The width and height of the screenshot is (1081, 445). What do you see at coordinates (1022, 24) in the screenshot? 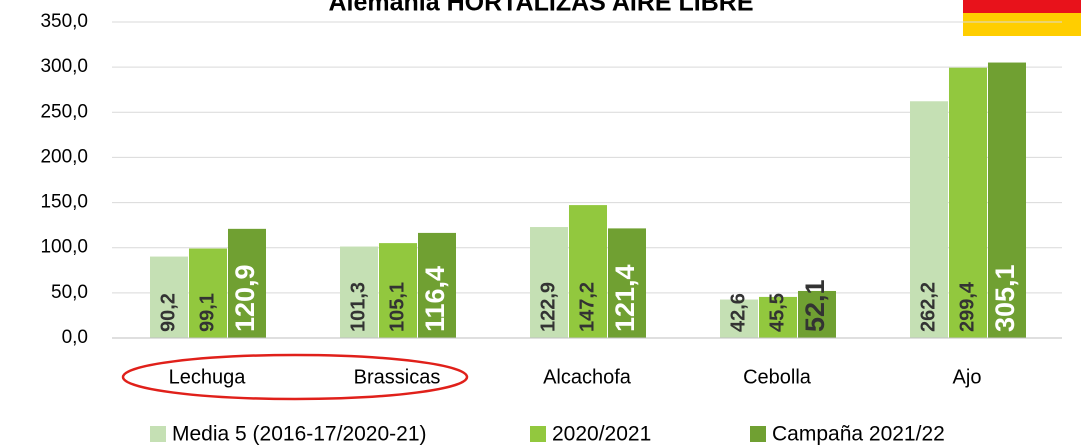
I see `flag-gold` at bounding box center [1022, 24].